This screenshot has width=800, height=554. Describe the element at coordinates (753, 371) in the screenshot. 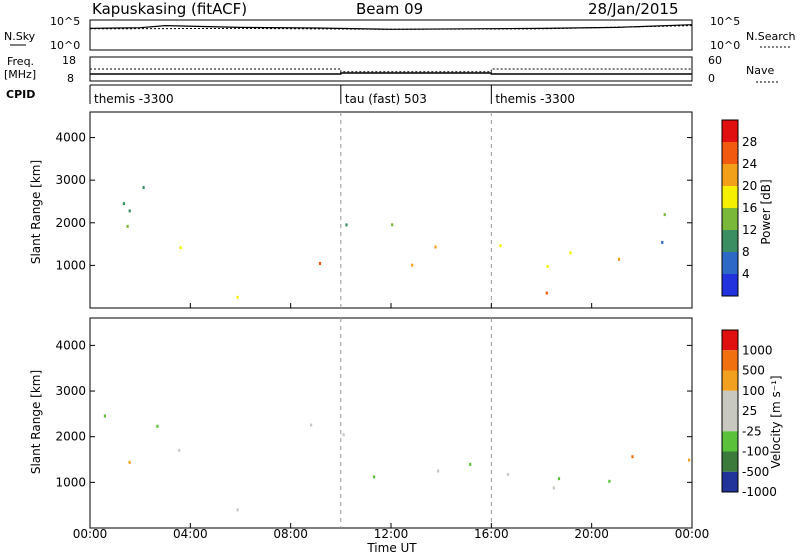

I see `colorbar-tick-label: 500` at that location.